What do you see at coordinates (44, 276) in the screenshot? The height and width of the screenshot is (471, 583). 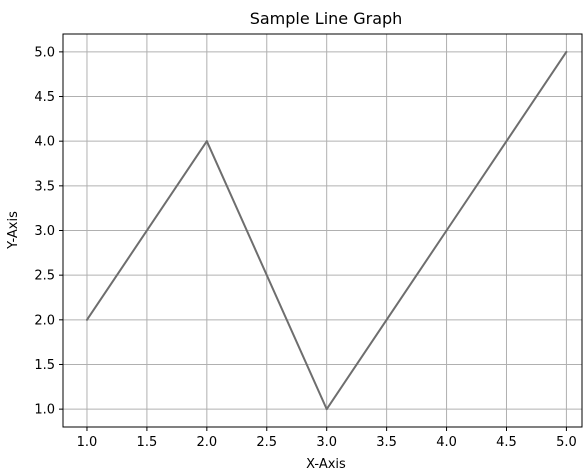 I see `y-tick-label: 2.5` at bounding box center [44, 276].